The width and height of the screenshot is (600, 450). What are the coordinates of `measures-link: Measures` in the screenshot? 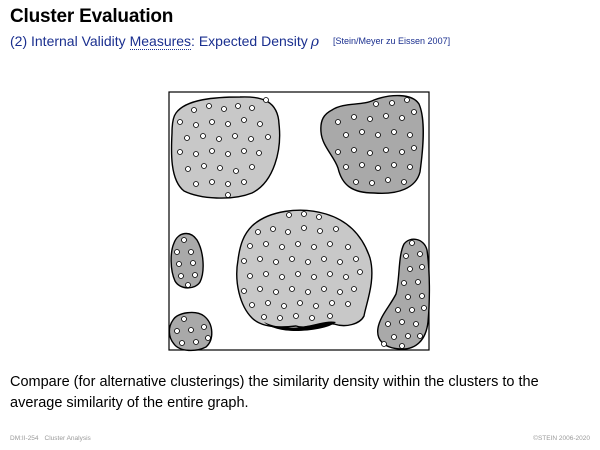 It's located at (160, 41).